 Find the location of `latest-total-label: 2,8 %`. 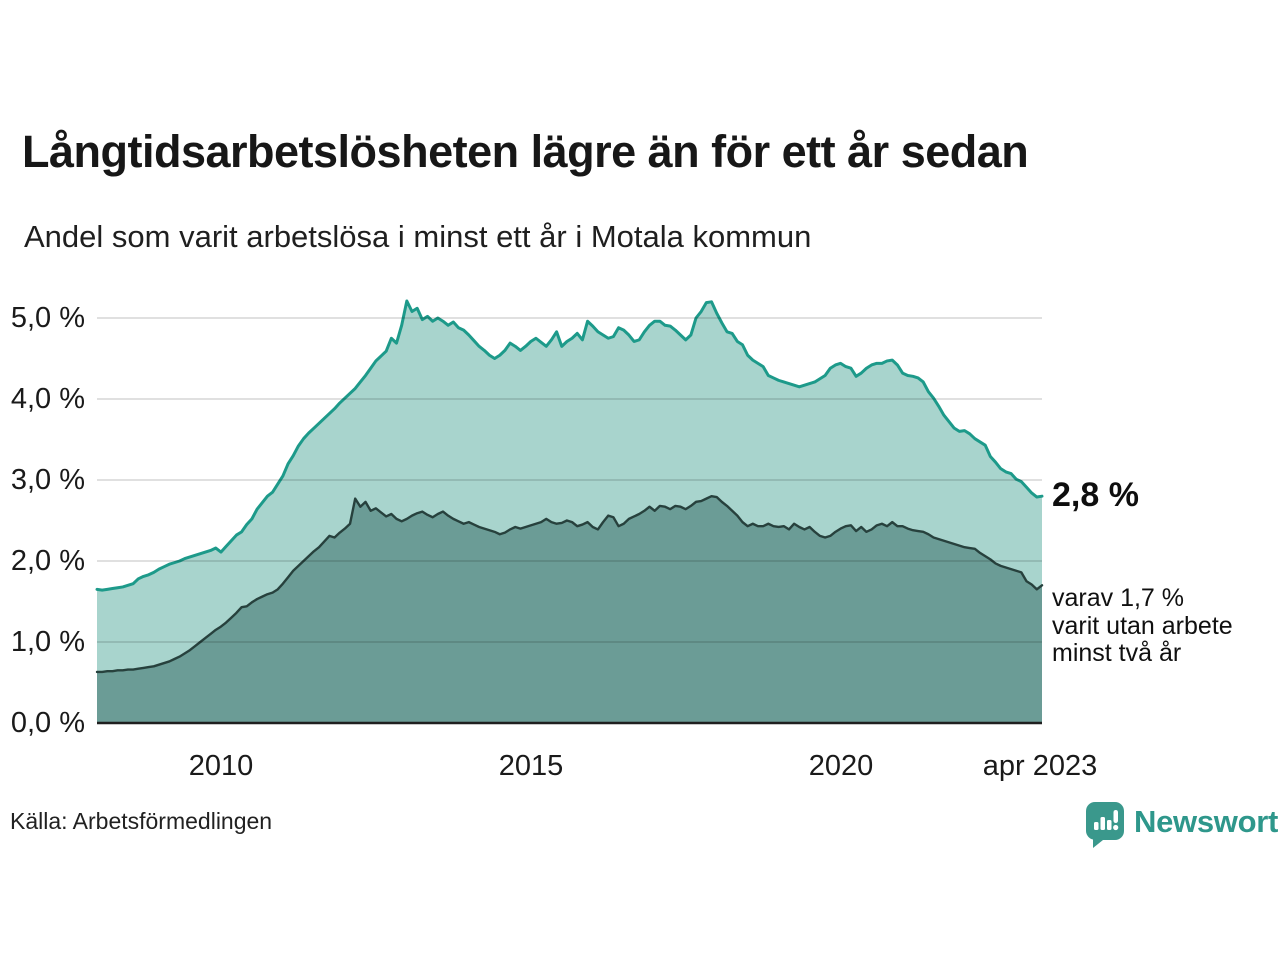

latest-total-label: 2,8 % is located at coordinates (1095, 495).